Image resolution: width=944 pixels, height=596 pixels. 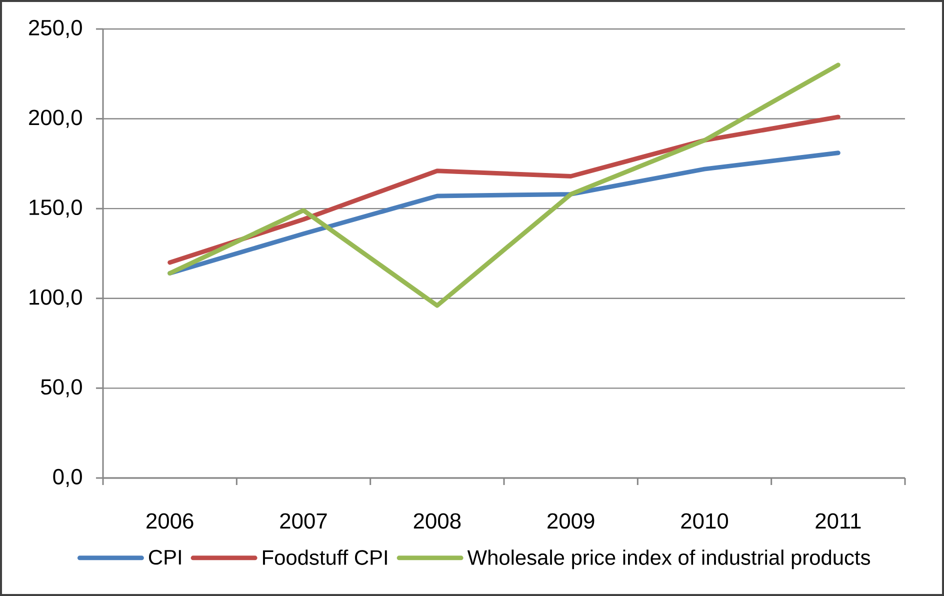 What do you see at coordinates (170, 521) in the screenshot?
I see `x-tick-label: 2006` at bounding box center [170, 521].